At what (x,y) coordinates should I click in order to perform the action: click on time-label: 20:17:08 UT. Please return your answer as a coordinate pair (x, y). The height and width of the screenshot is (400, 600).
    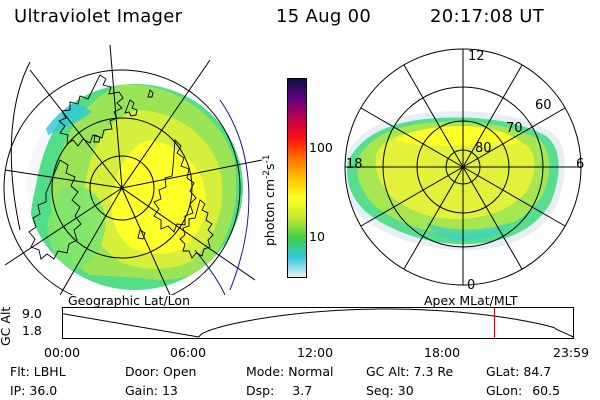
    Looking at the image, I should click on (487, 16).